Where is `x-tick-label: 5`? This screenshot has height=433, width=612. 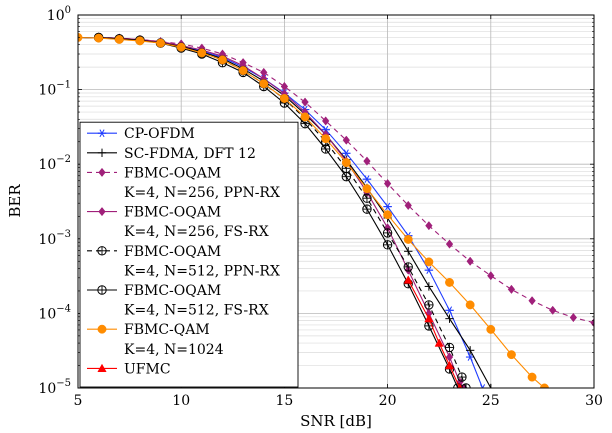
x-tick-label: 5 is located at coordinates (78, 401).